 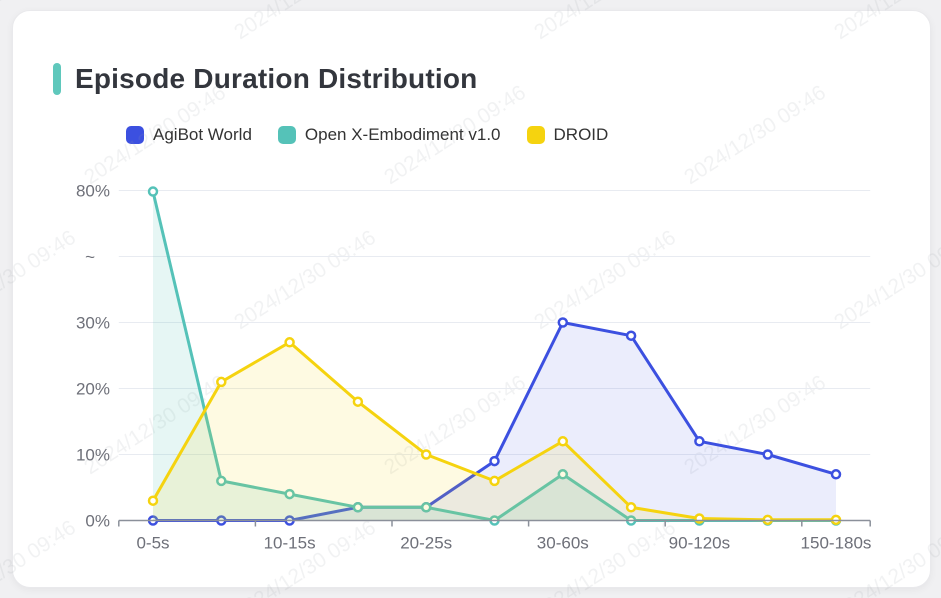 What do you see at coordinates (563, 543) in the screenshot?
I see `x-axis-tick-label: 30-60s` at bounding box center [563, 543].